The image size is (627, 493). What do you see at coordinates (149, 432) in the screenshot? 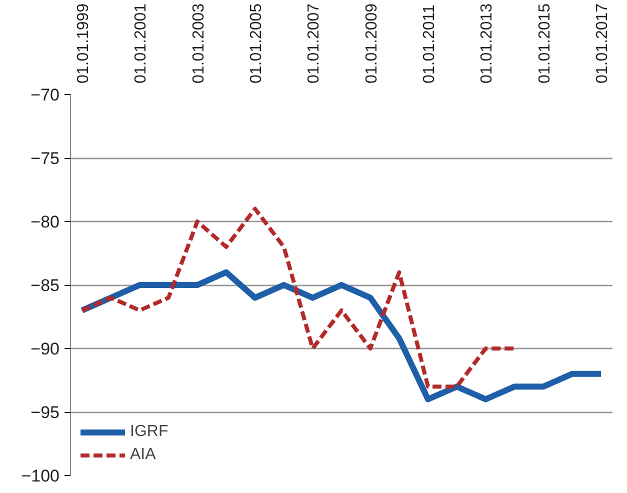
I see `legend-label: IGRF` at bounding box center [149, 432].